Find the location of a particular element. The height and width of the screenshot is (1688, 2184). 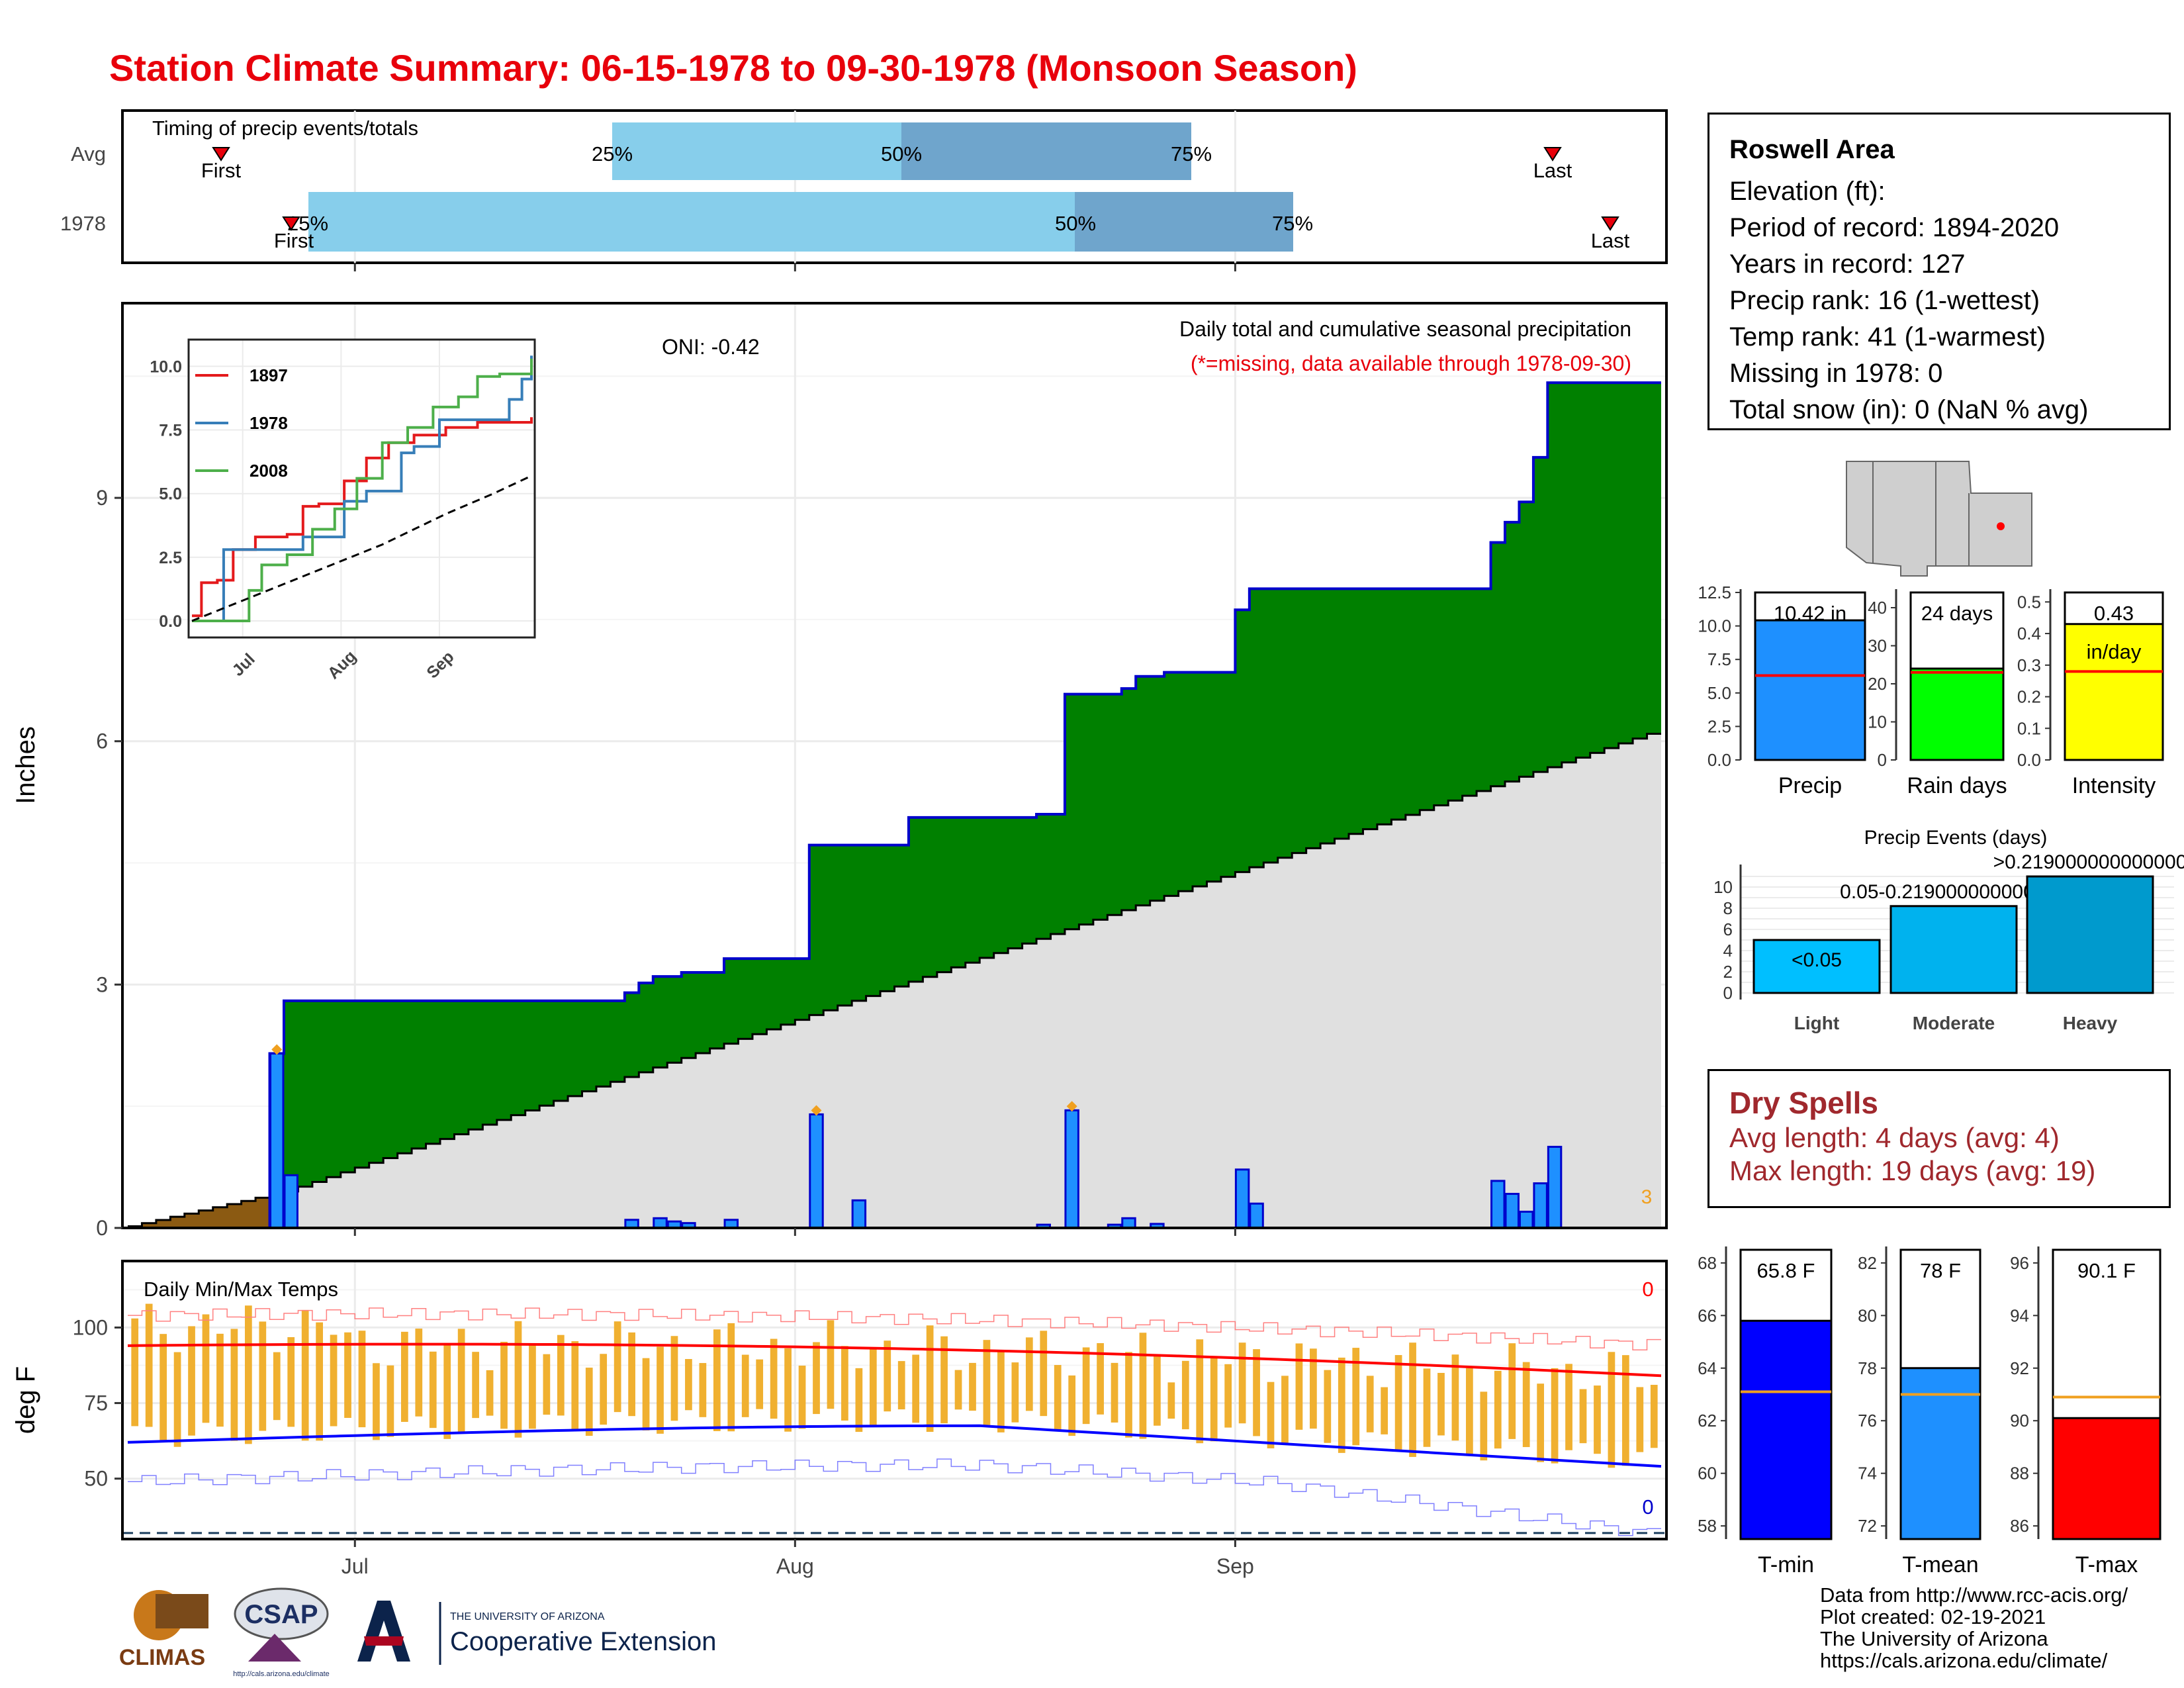

csap-logo-cloud is located at coordinates (281, 1614).